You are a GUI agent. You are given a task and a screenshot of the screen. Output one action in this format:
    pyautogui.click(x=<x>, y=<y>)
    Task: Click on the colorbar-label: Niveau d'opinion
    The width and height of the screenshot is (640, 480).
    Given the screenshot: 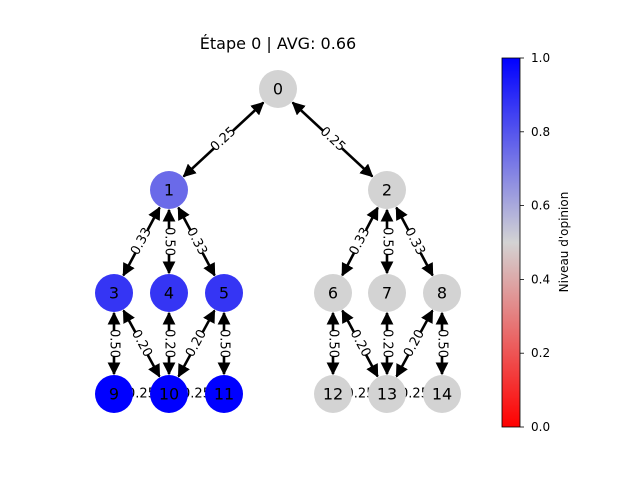 What is the action you would take?
    pyautogui.click(x=564, y=242)
    